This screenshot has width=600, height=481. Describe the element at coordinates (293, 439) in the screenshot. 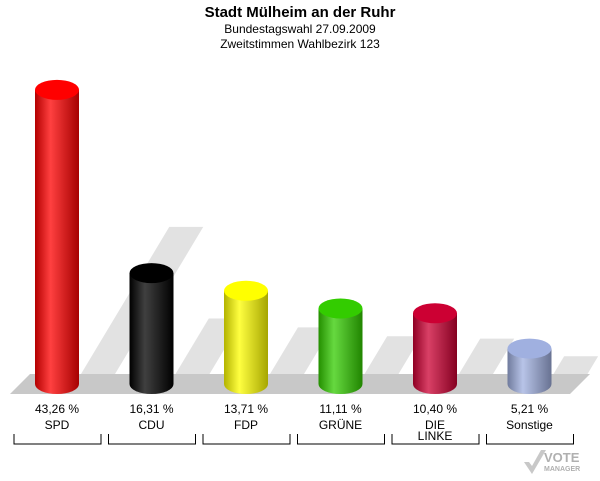

I see `category-brackets` at that location.